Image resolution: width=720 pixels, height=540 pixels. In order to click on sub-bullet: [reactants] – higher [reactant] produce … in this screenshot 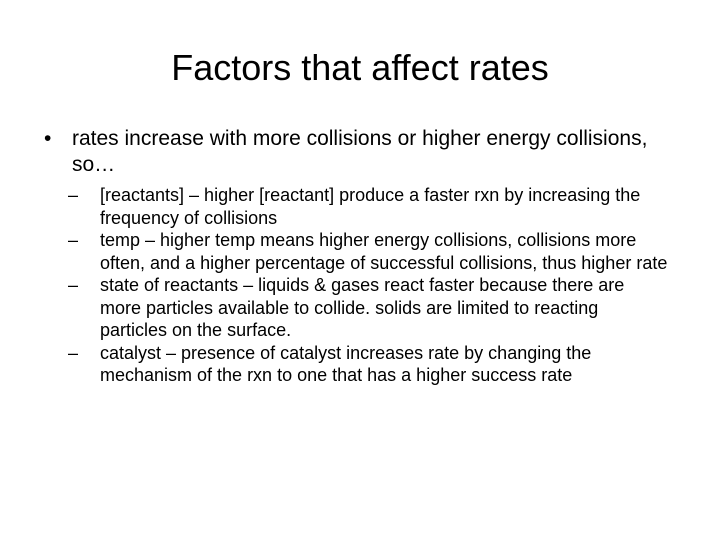, I will do `click(355, 206)`.